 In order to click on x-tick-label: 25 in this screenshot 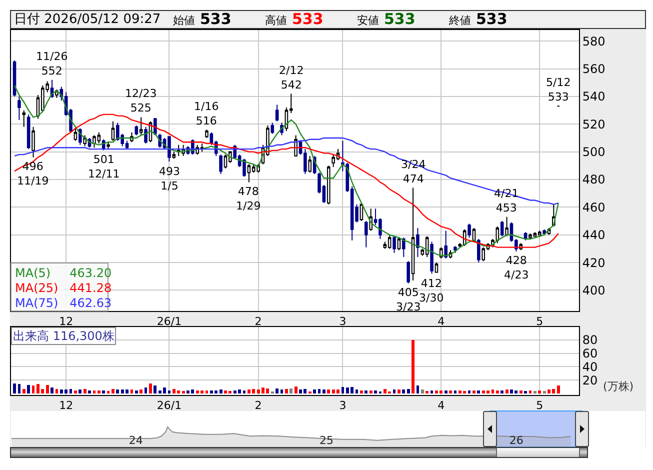, I will do `click(326, 440)`.